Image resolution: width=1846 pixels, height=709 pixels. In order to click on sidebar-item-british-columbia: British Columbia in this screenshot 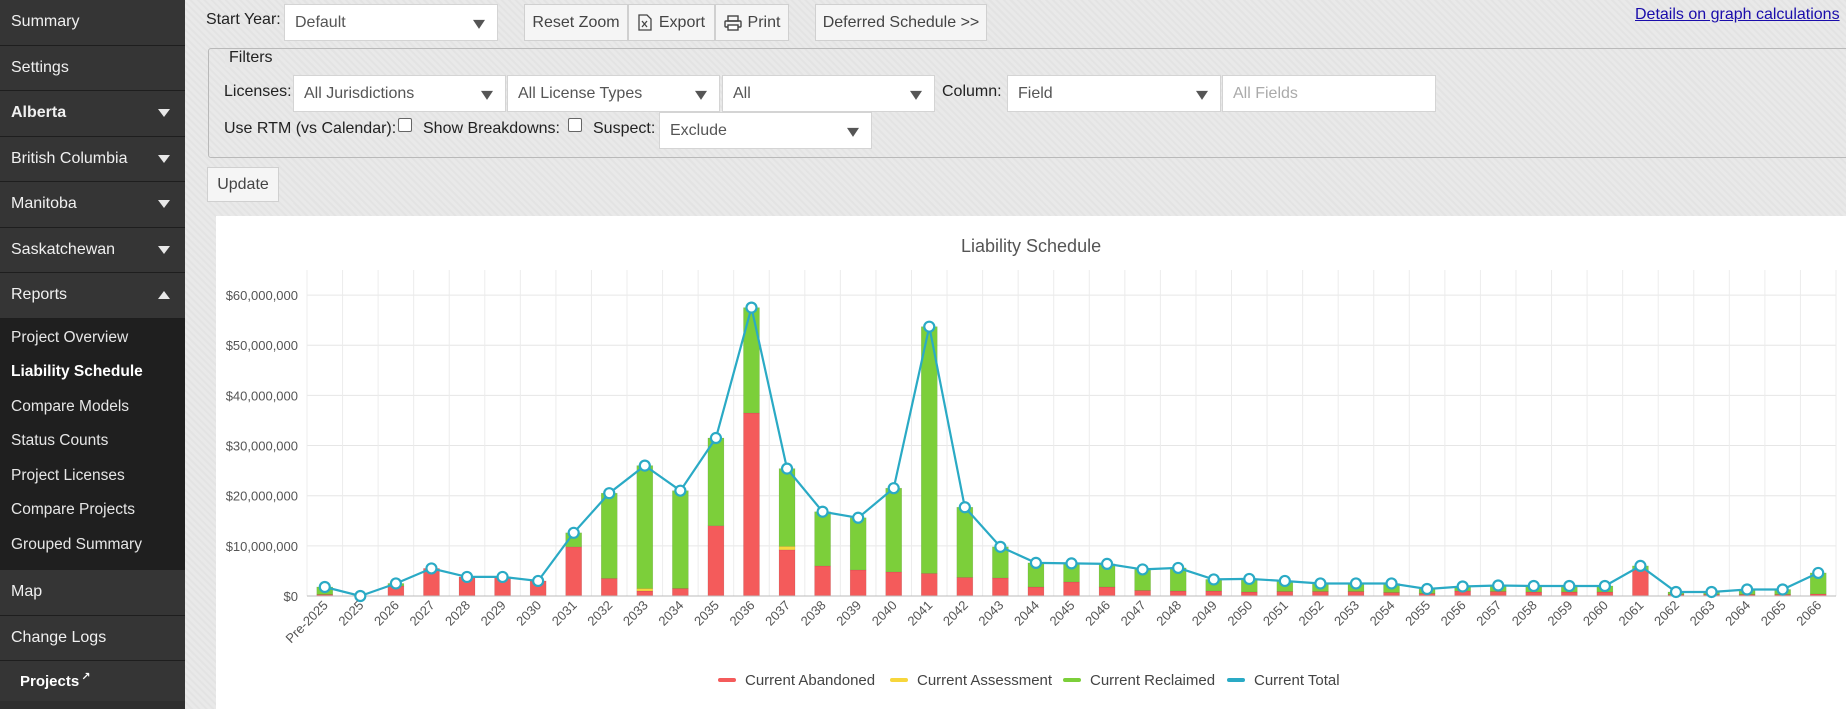, I will do `click(92, 159)`.